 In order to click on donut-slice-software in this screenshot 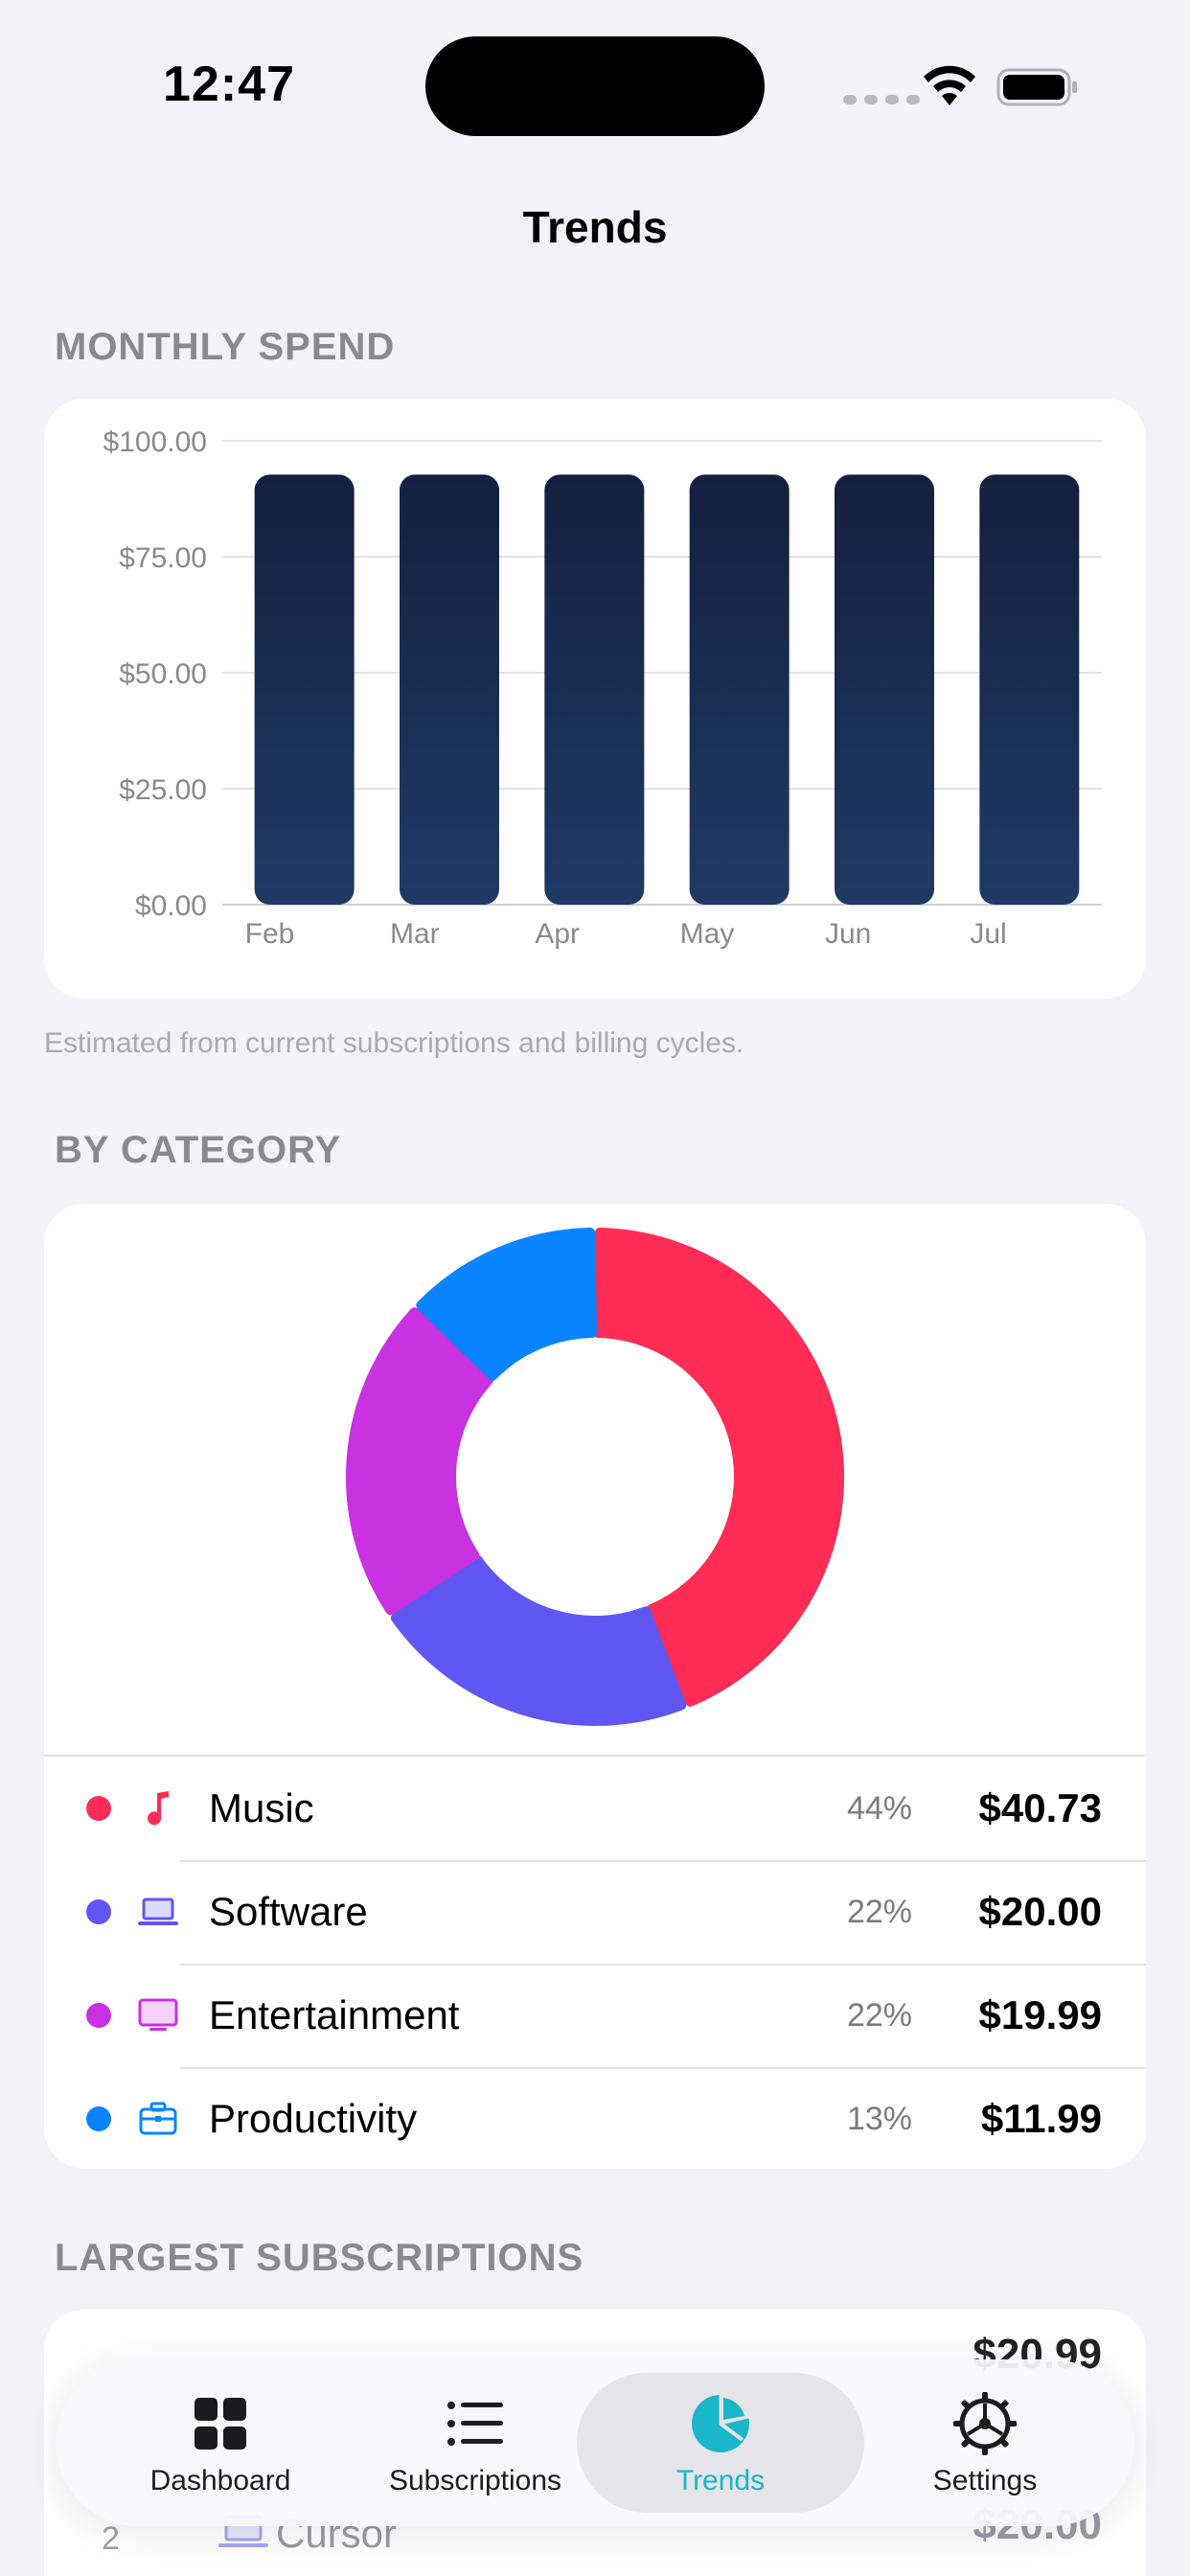, I will do `click(539, 1640)`.